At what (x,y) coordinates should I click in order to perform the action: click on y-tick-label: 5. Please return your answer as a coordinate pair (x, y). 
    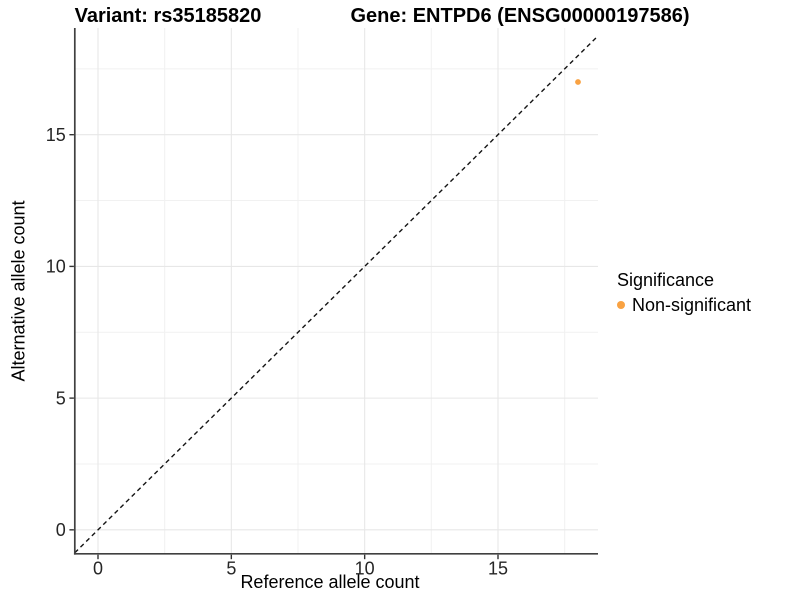
    Looking at the image, I should click on (61, 398).